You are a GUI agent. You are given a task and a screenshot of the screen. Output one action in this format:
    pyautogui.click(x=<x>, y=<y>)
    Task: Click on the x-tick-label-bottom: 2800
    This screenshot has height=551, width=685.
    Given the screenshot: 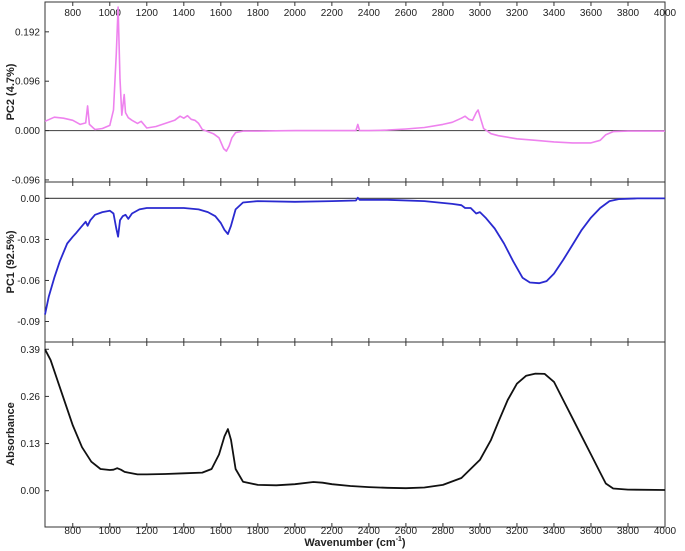 What is the action you would take?
    pyautogui.click(x=443, y=531)
    